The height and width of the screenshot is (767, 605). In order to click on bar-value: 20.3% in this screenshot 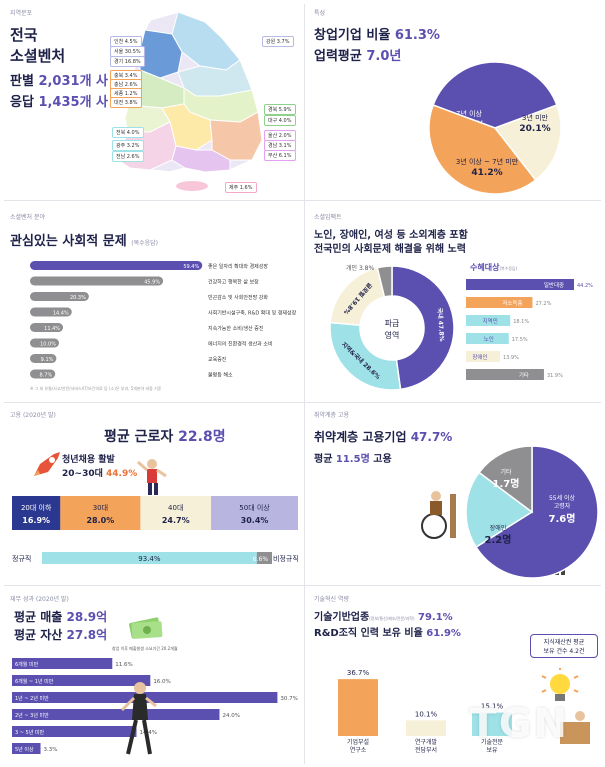, I will do `click(78, 298)`.